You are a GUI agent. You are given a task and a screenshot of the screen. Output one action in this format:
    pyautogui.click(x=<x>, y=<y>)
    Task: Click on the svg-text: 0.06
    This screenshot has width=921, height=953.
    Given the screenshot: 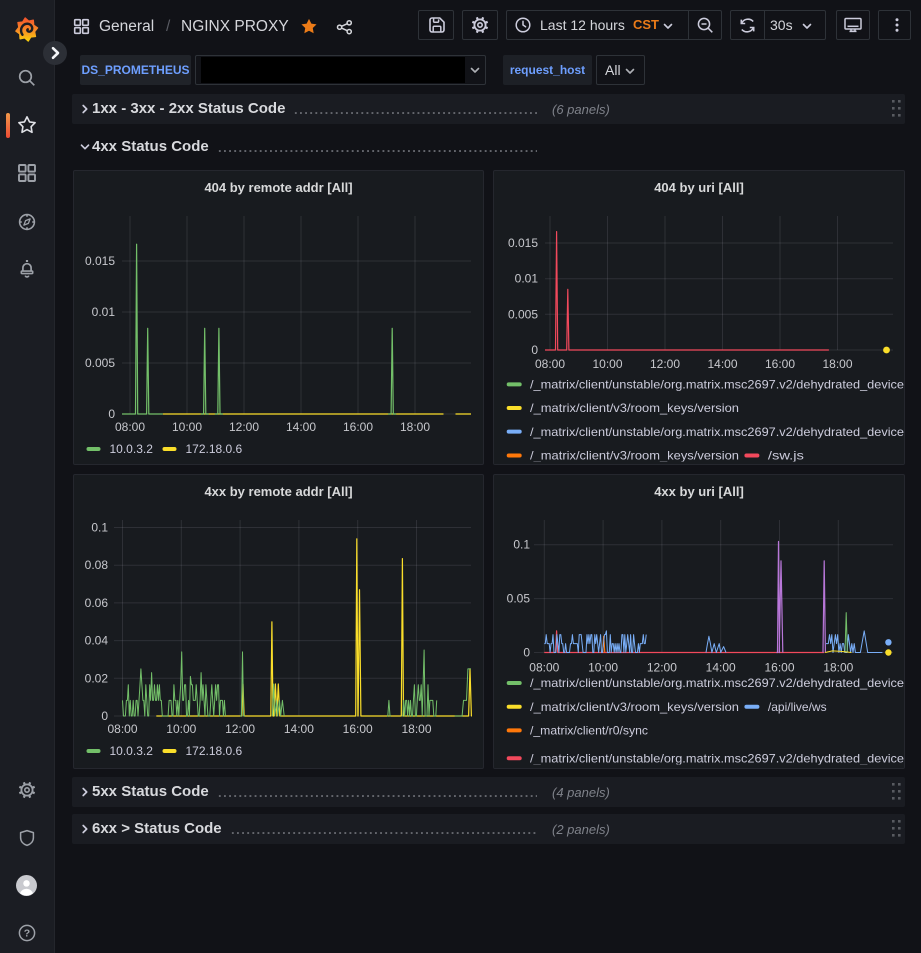 What is the action you would take?
    pyautogui.click(x=97, y=603)
    